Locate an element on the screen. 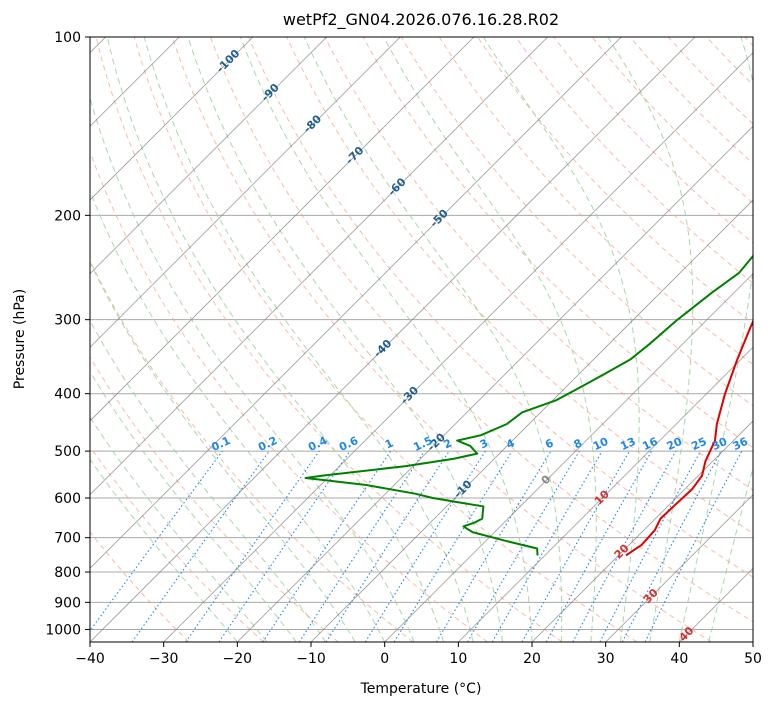 The image size is (775, 708). y-tick-label: 600 is located at coordinates (67, 499).